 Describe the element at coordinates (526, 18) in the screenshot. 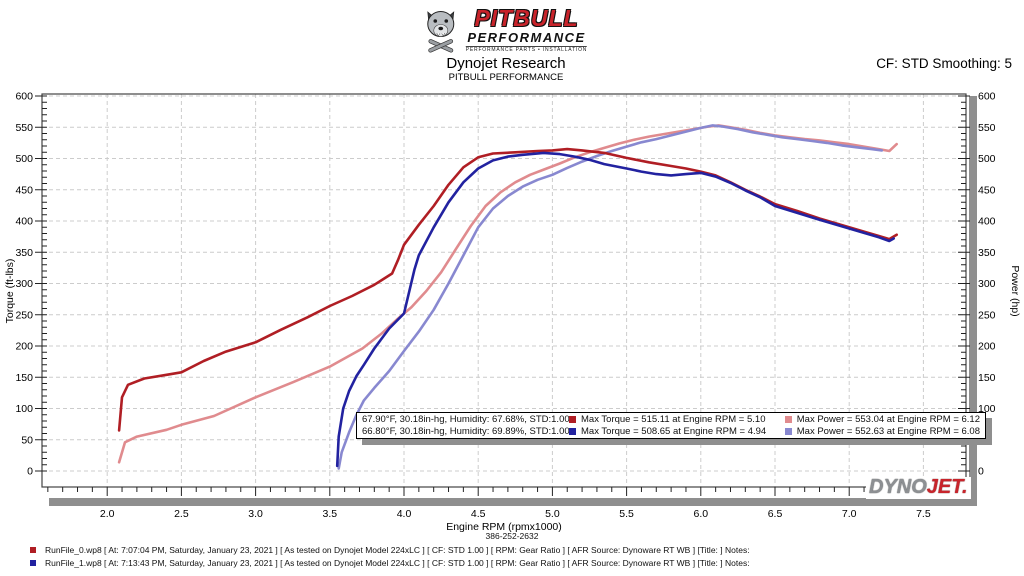

I see `brand-name: PITBULL` at that location.